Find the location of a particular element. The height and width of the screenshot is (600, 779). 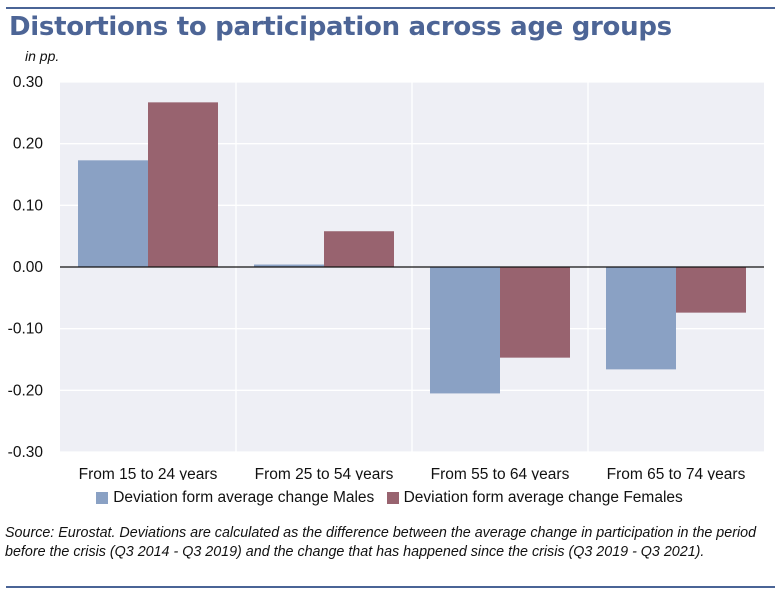

y-tick-label: 0.20 is located at coordinates (28, 144).